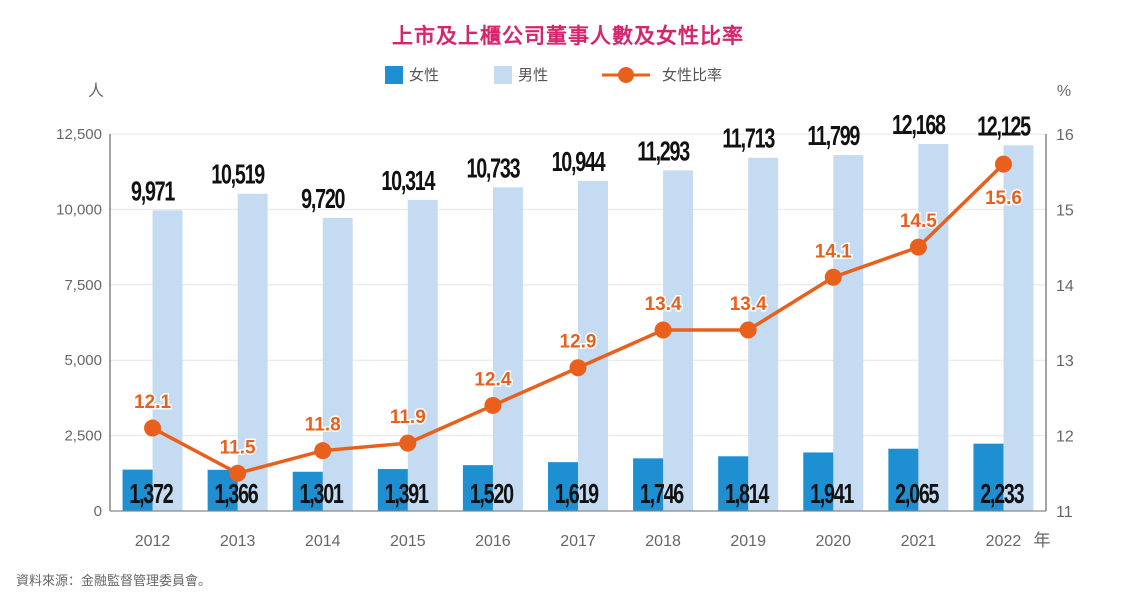  Describe the element at coordinates (323, 541) in the screenshot. I see `x-tick-label: 2014` at that location.